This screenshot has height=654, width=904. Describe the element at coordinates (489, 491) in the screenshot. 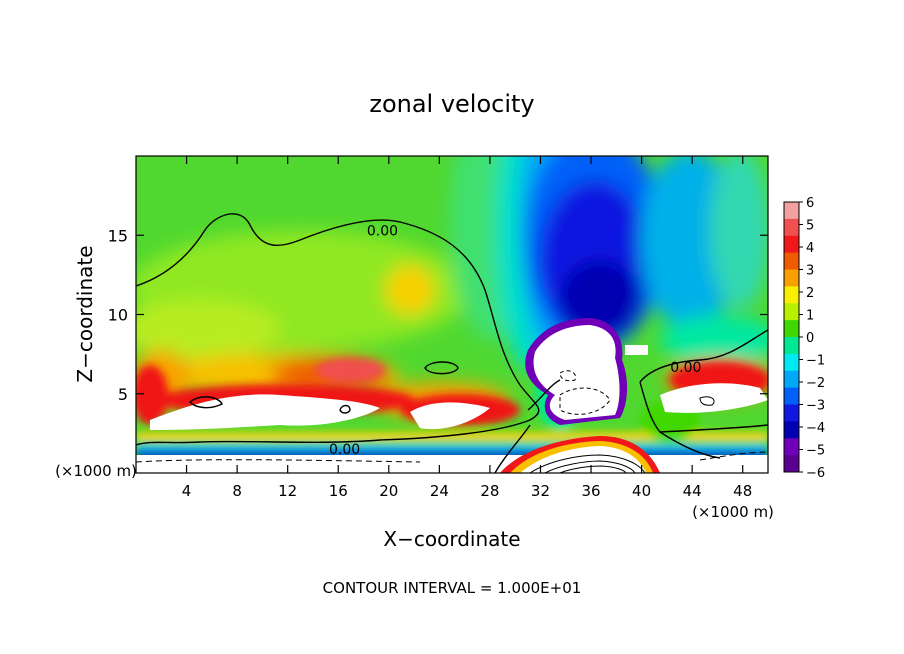

I see `x-tick-label: 28` at that location.